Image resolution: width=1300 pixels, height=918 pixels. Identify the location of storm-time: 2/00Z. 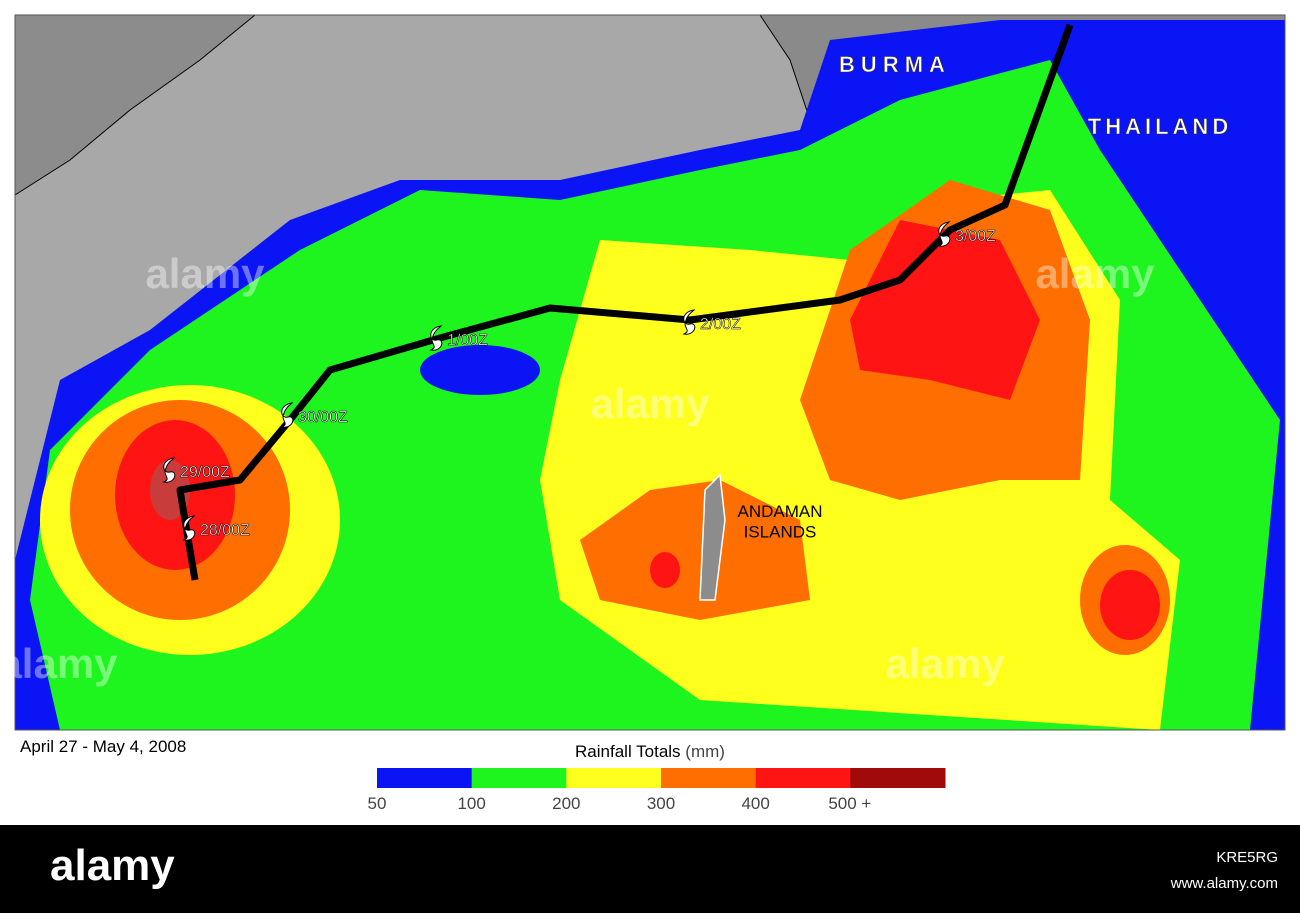
(720, 324).